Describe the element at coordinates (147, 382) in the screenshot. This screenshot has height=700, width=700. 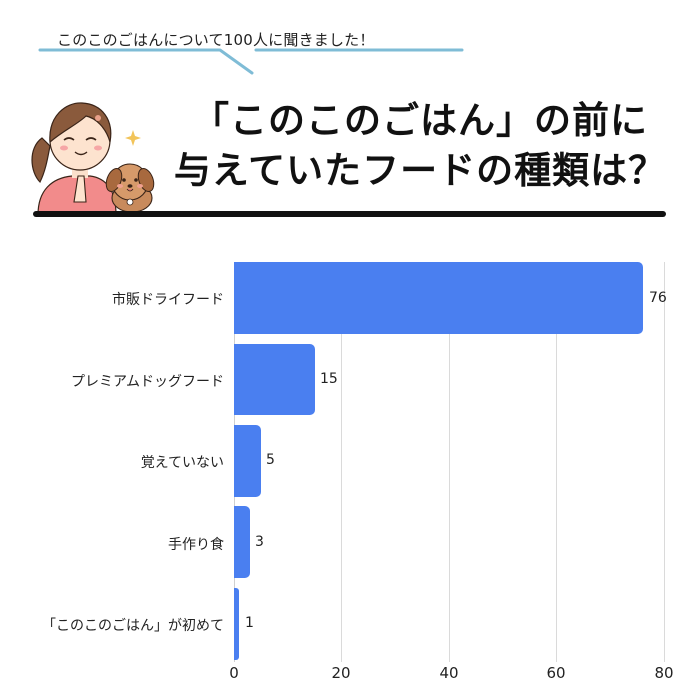
I see `category-label: プレミアムドッグフード` at that location.